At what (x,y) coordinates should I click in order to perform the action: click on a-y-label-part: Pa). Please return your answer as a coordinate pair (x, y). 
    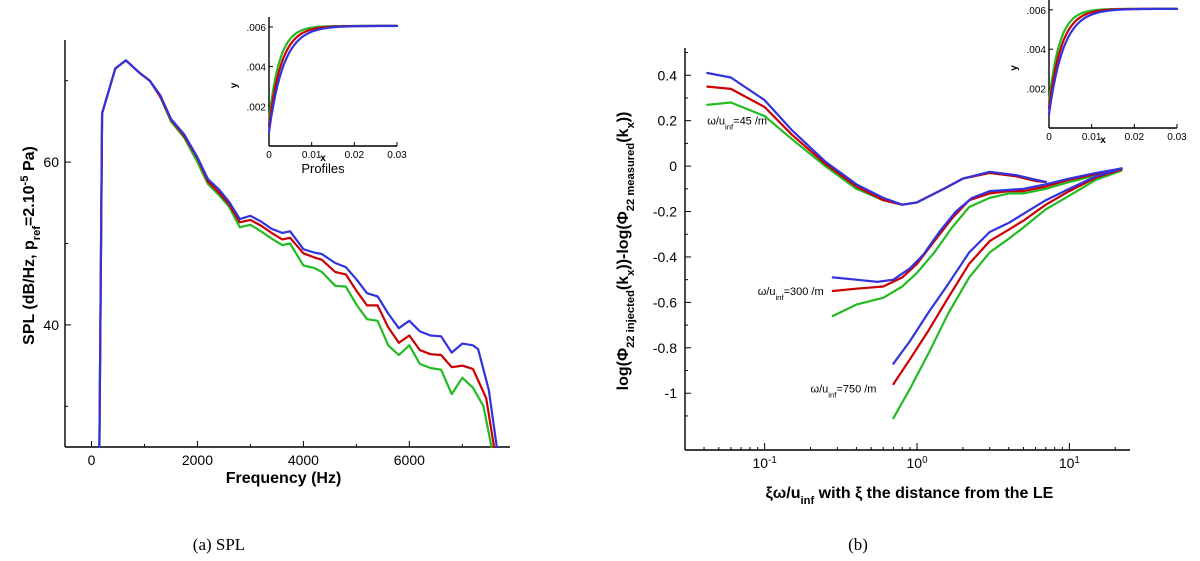
    Looking at the image, I should click on (29, 160).